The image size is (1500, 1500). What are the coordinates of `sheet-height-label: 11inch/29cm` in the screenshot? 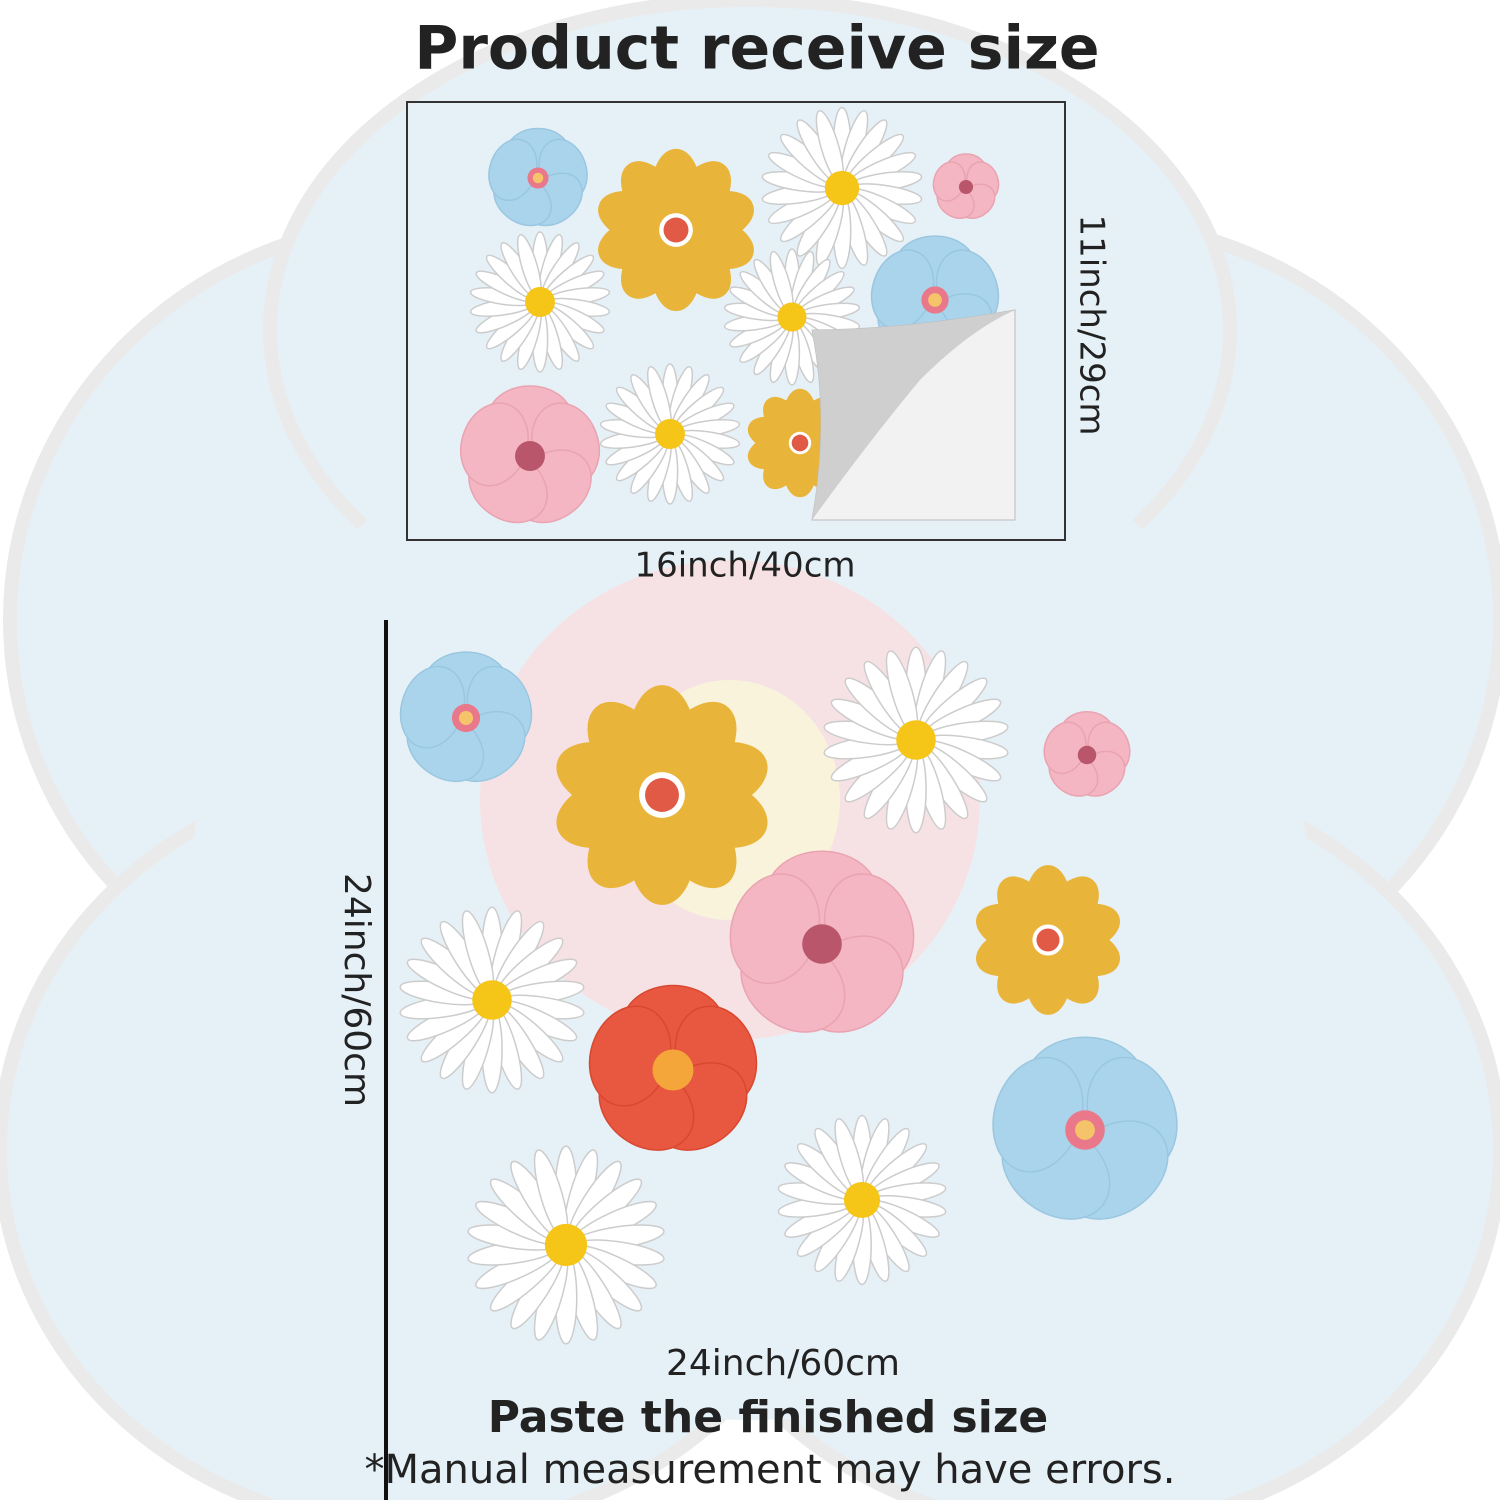 It's located at (1092, 324).